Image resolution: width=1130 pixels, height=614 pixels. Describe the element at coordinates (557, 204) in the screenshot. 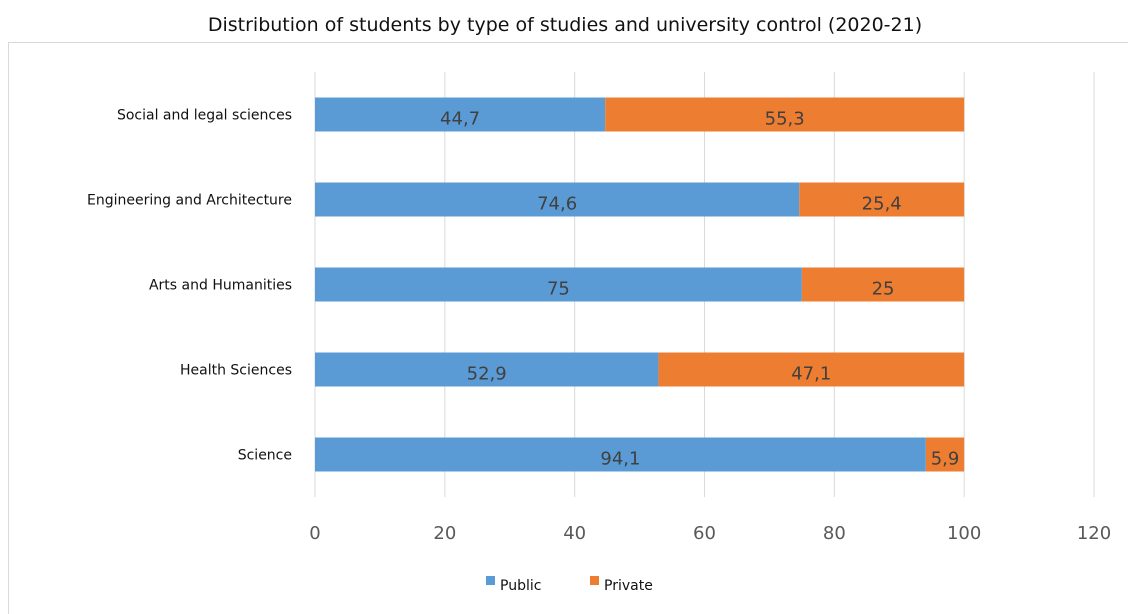

I see `data-label: 74,6` at that location.